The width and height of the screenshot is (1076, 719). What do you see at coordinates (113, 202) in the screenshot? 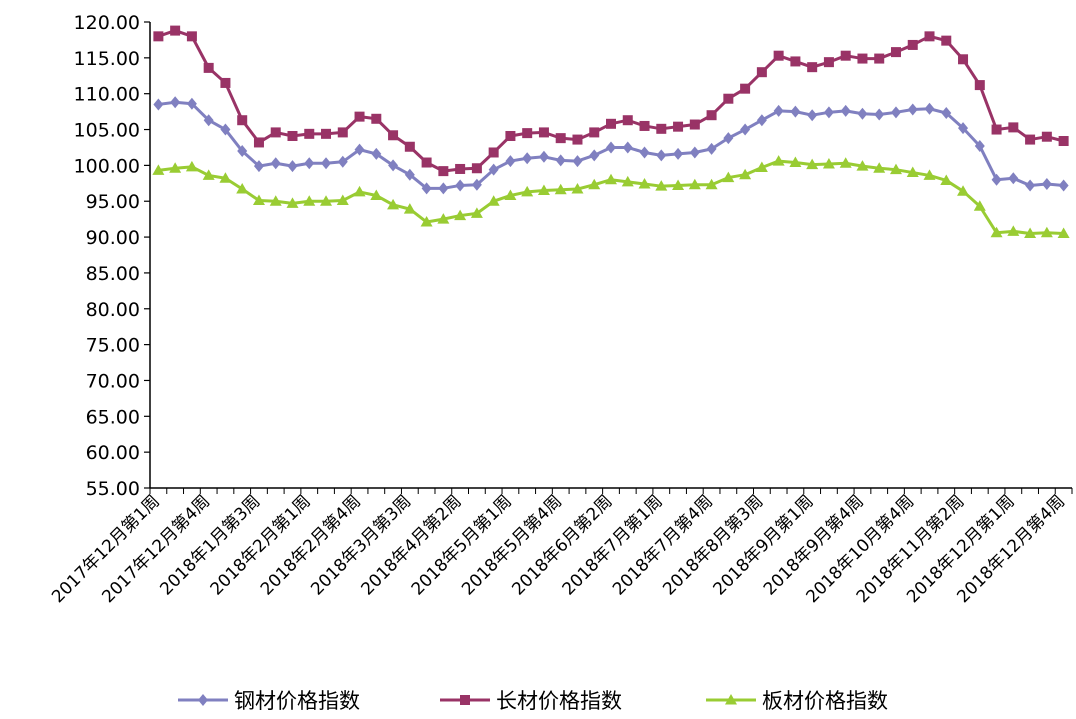
I see `y-tick-label: 95.00` at bounding box center [113, 202].